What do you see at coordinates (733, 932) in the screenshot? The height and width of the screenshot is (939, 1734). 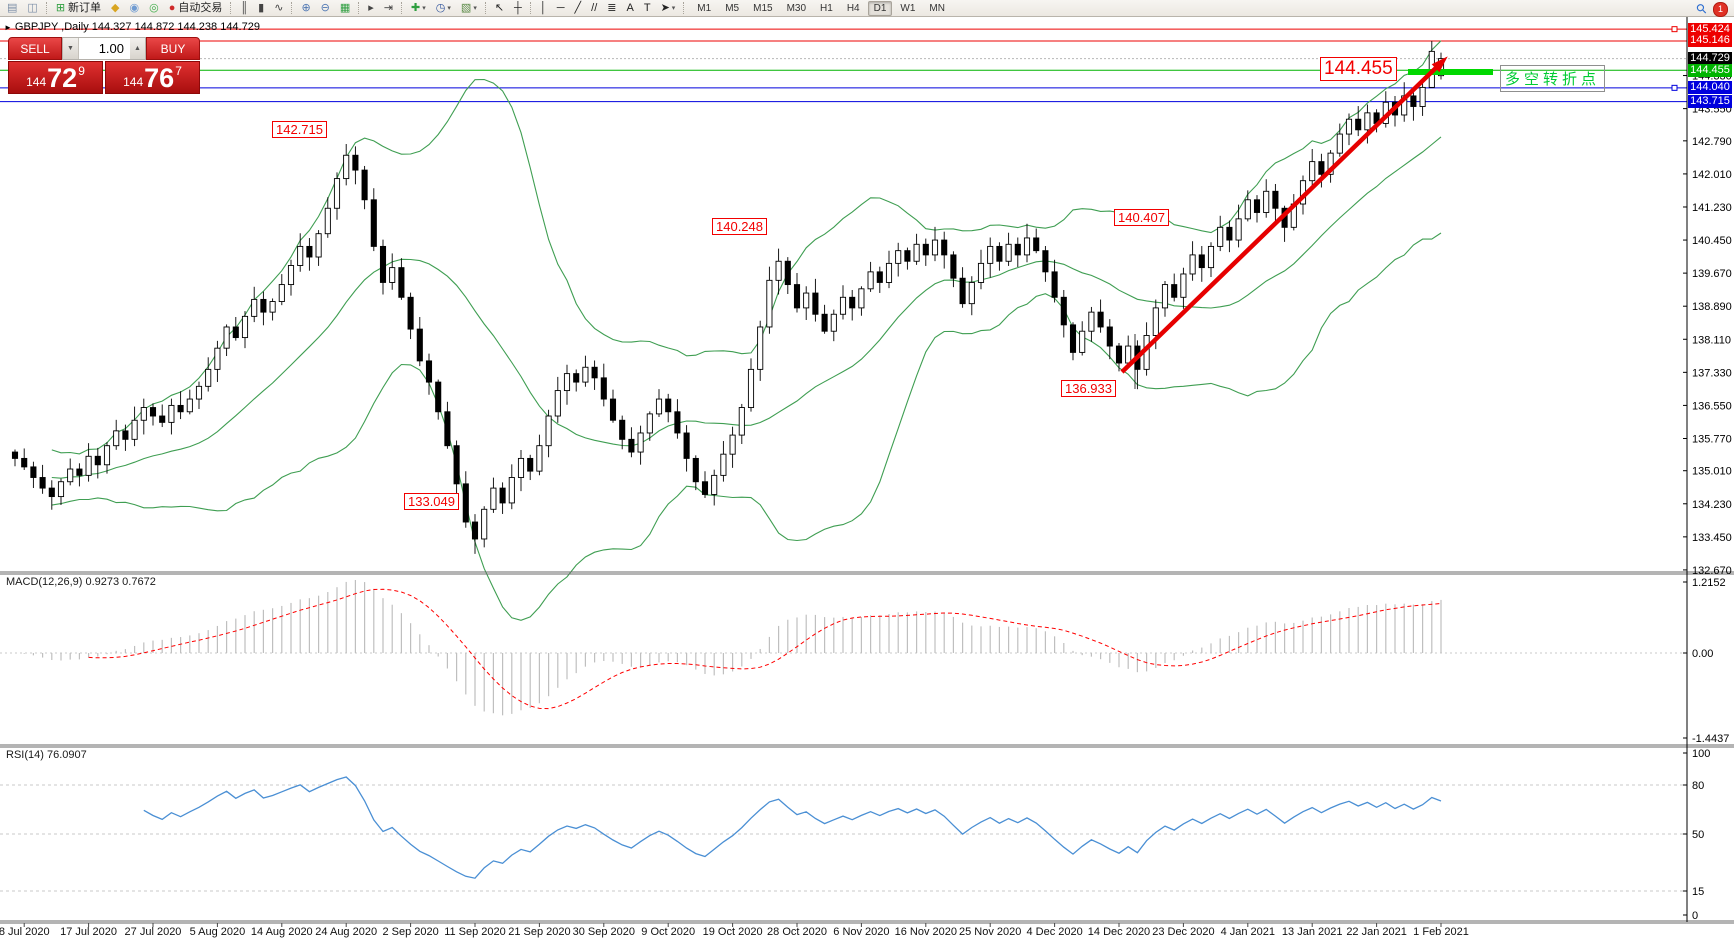 I see `svg-text: 19 Oct 2020` at bounding box center [733, 932].